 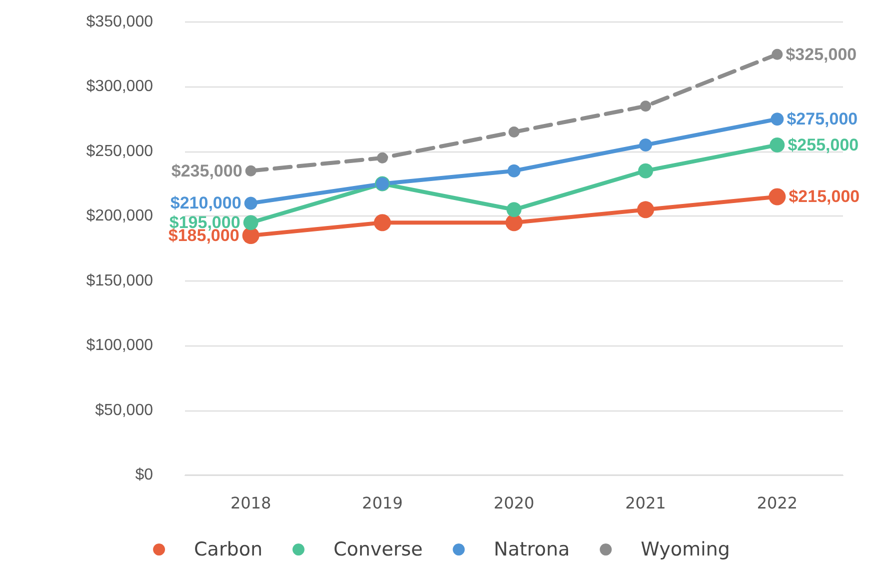 What do you see at coordinates (228, 549) in the screenshot?
I see `legend-label: Carbon` at bounding box center [228, 549].